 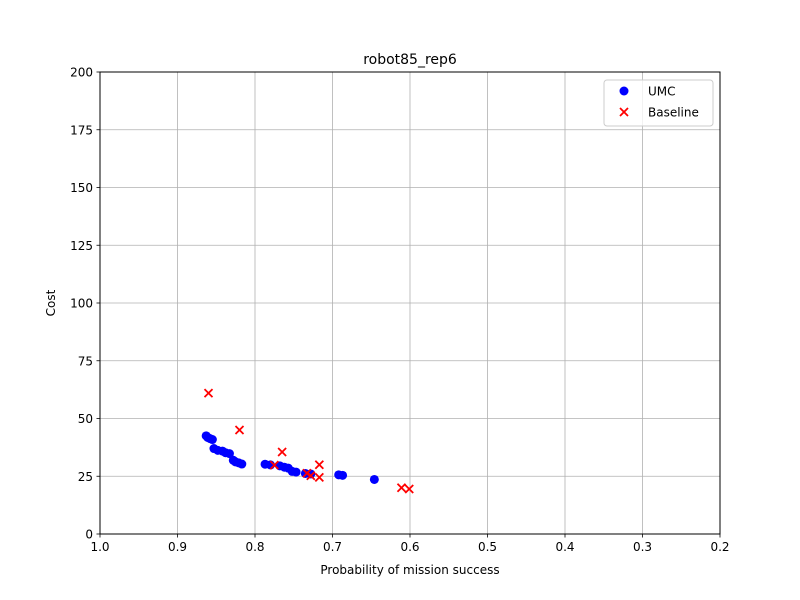 What do you see at coordinates (719, 547) in the screenshot?
I see `x-tick-label: 0.2` at bounding box center [719, 547].